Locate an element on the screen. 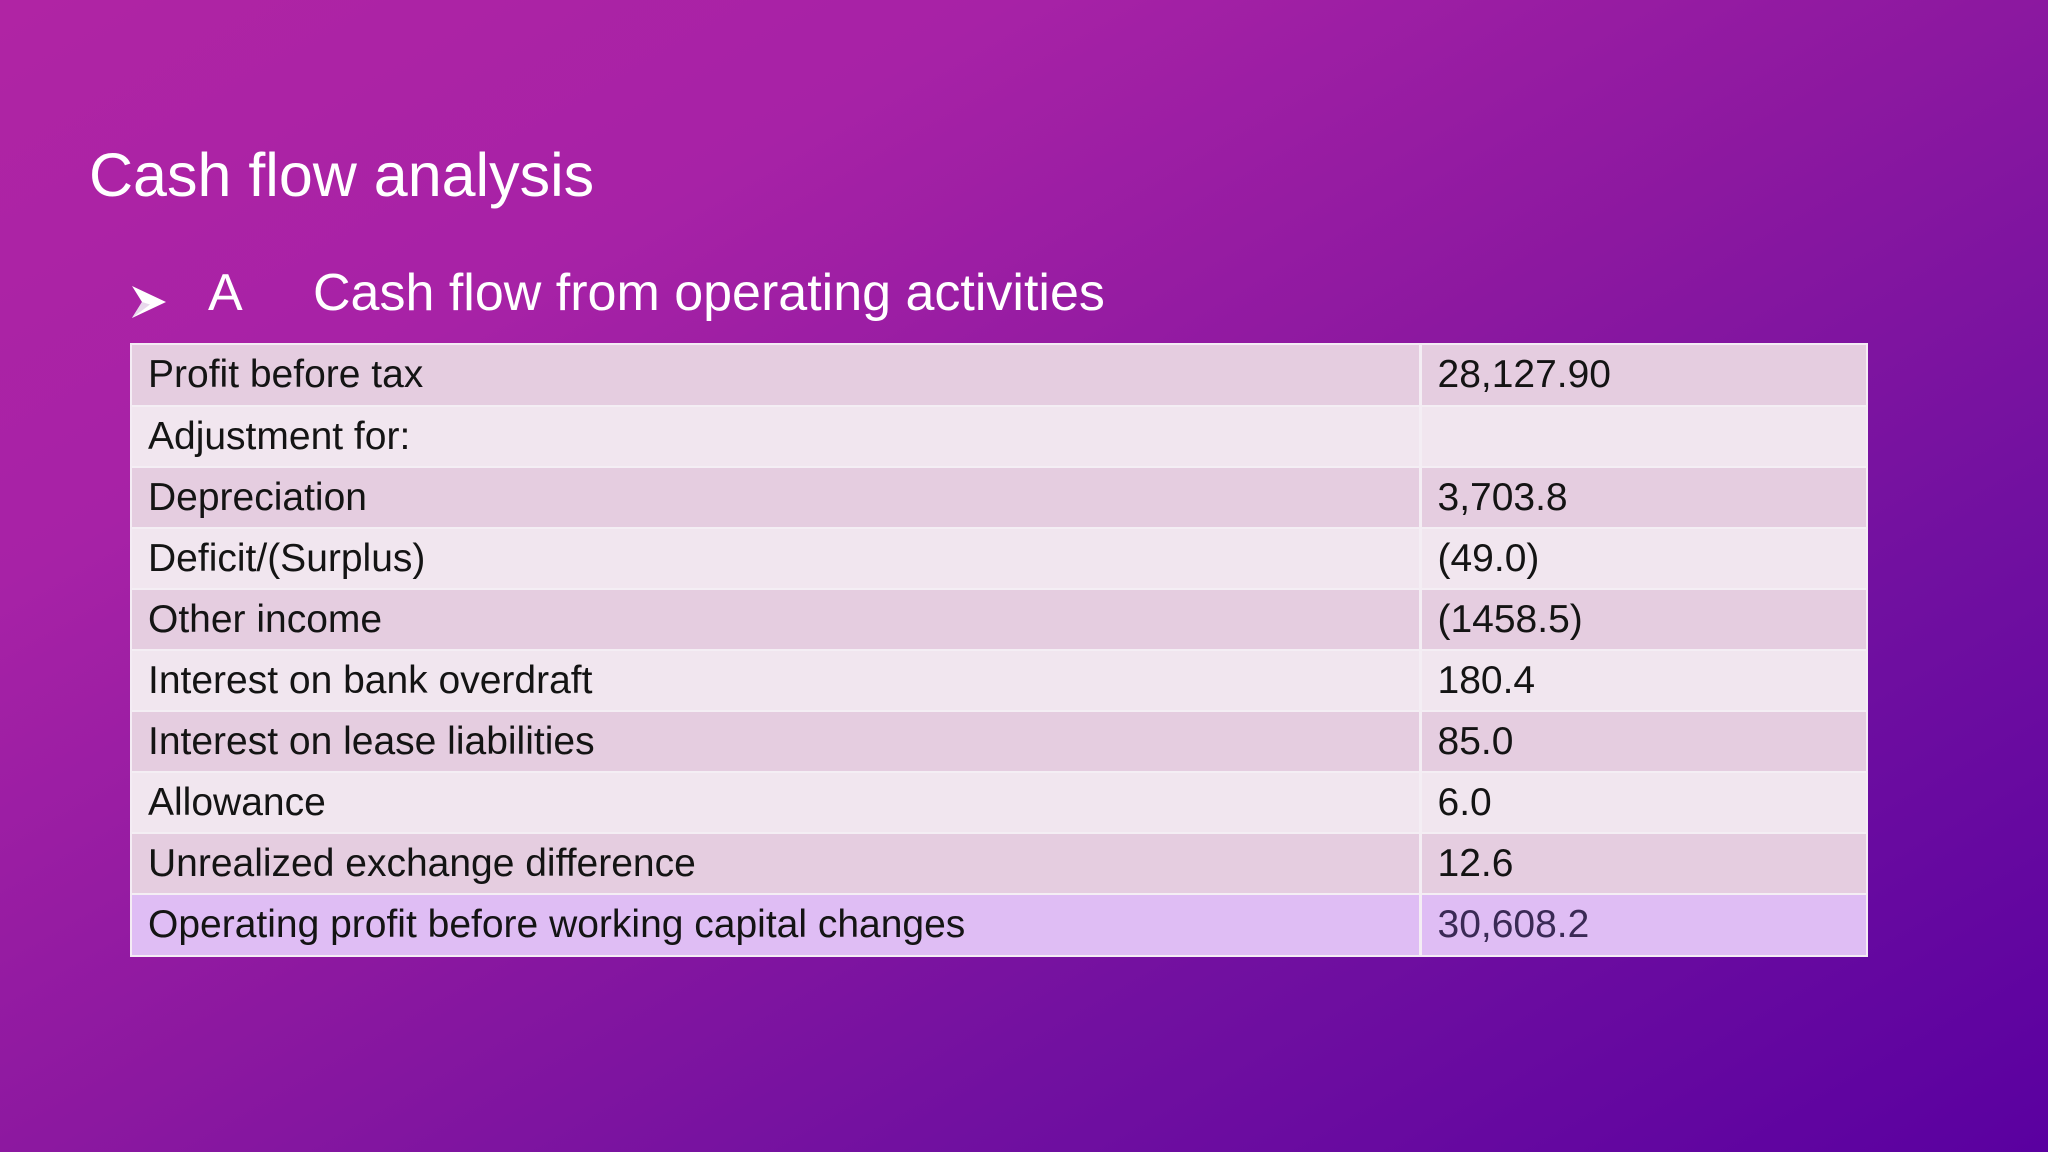 Image resolution: width=2048 pixels, height=1152 pixels. table-row: Interest on bank overdraft 180.4 is located at coordinates (999, 681).